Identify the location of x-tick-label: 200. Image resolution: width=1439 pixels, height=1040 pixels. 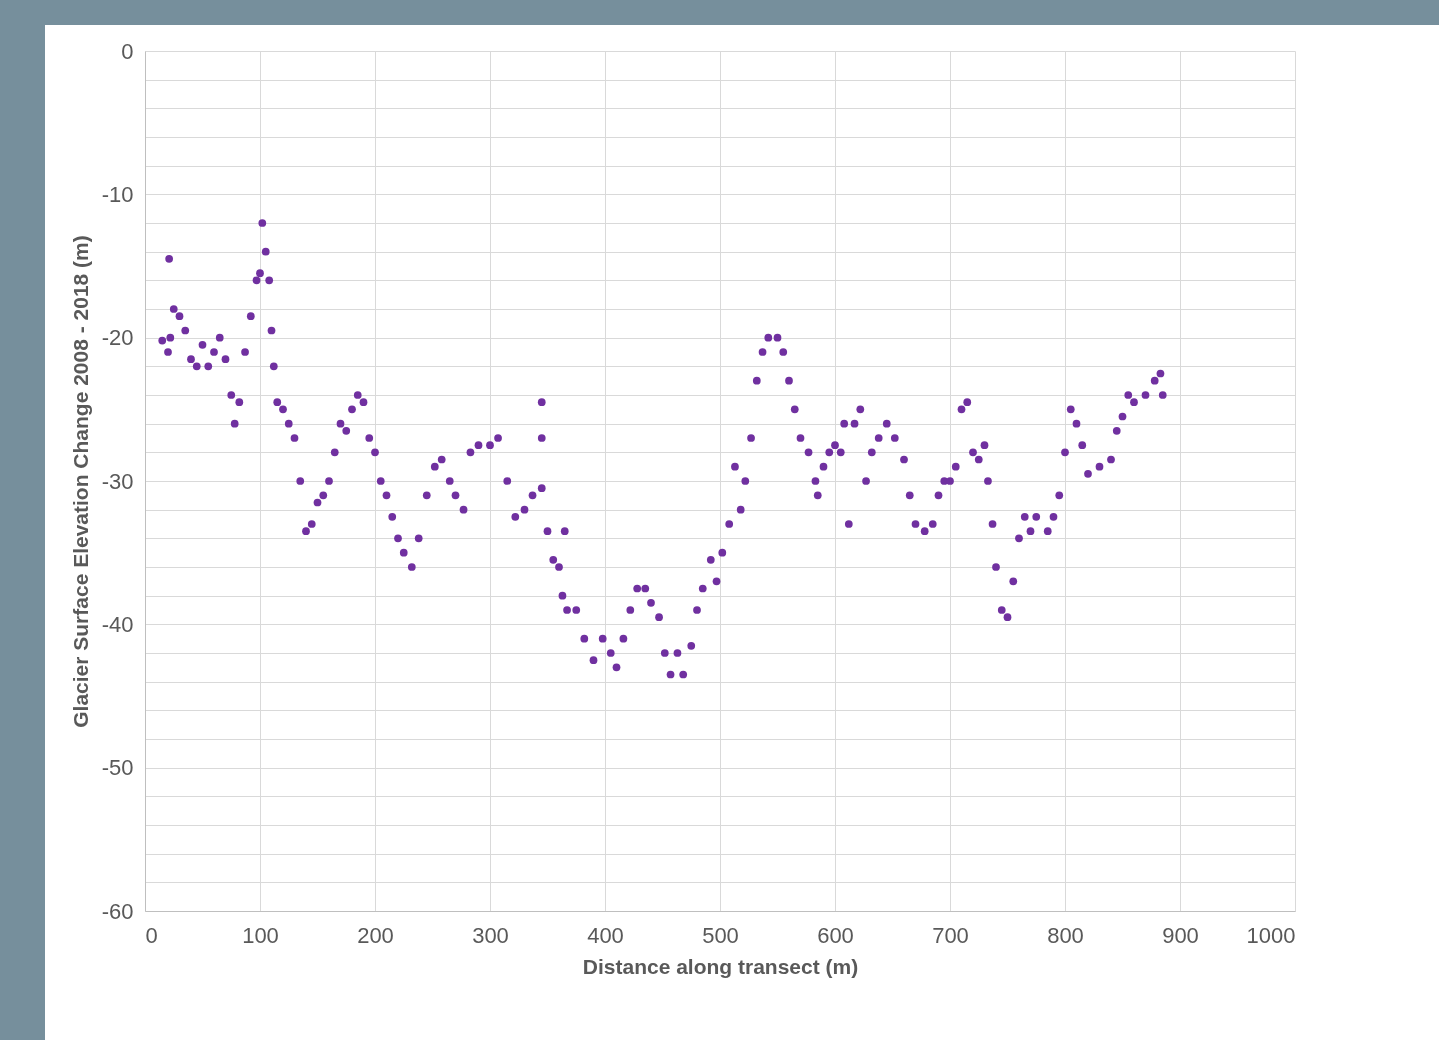
(375, 935).